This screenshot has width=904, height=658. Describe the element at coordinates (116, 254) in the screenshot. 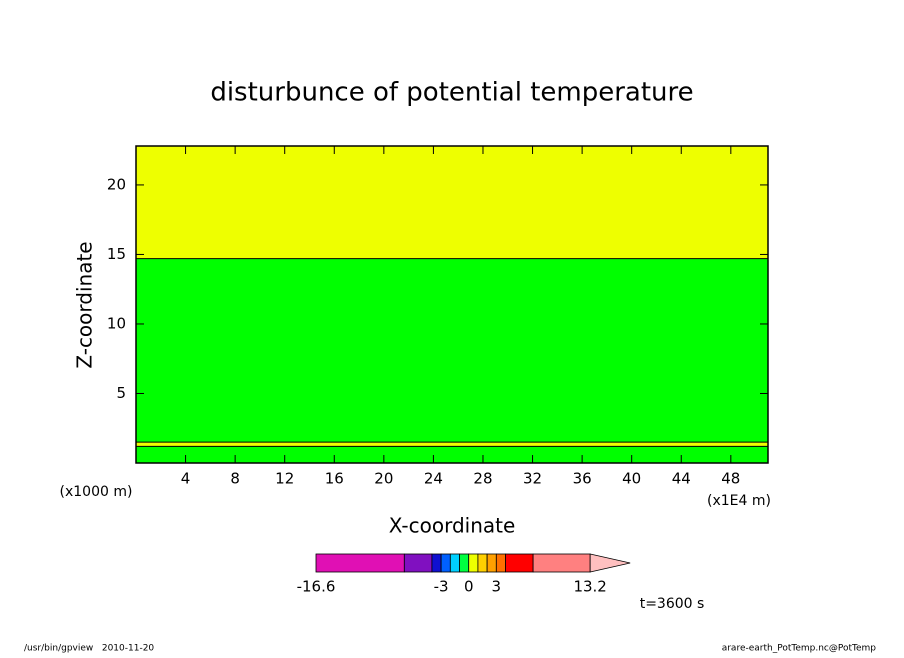

I see `y-tick-label: 15` at that location.